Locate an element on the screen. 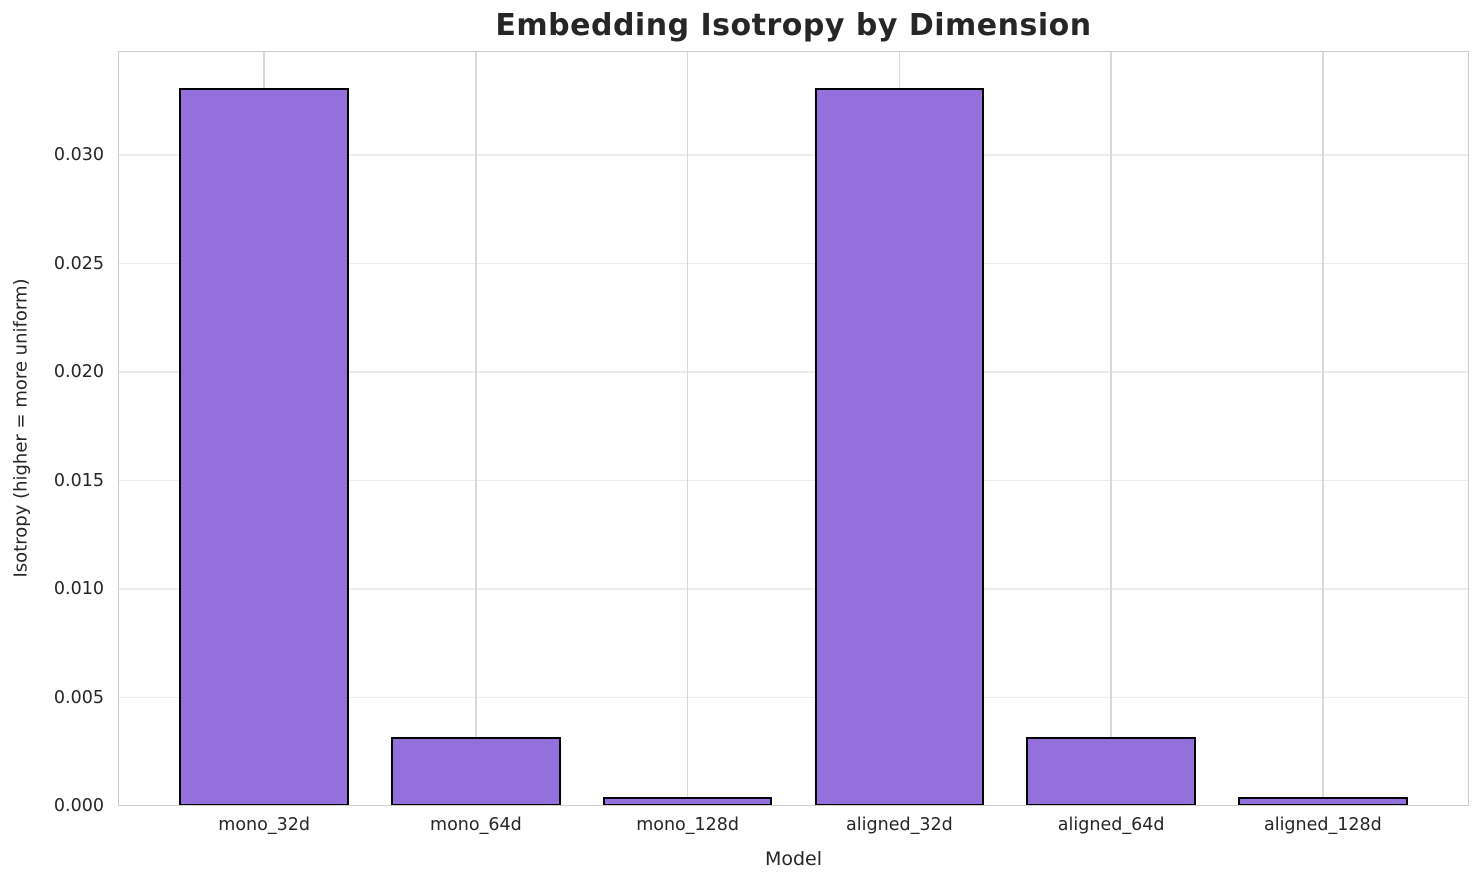 Image resolution: width=1484 pixels, height=885 pixels. bar-mono_64d is located at coordinates (476, 771).